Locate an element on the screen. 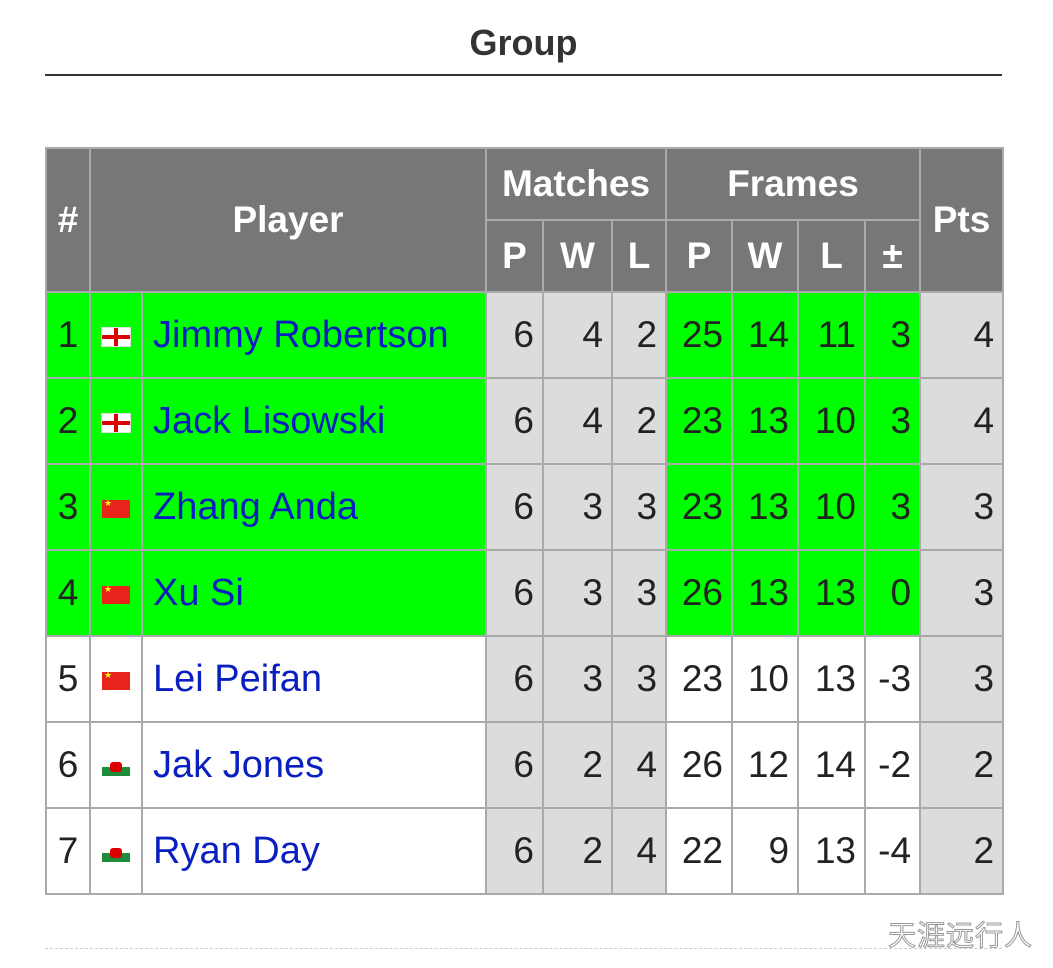  rank-cell: 3 is located at coordinates (68, 507).